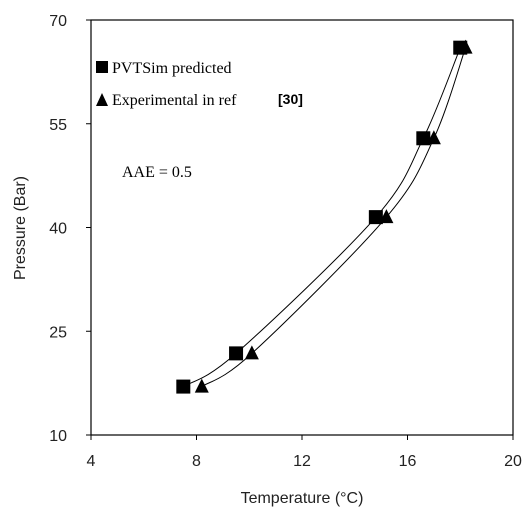 Image resolution: width=525 pixels, height=511 pixels. What do you see at coordinates (172, 68) in the screenshot?
I see `legend-entry-predicted: PVTSim predicted` at bounding box center [172, 68].